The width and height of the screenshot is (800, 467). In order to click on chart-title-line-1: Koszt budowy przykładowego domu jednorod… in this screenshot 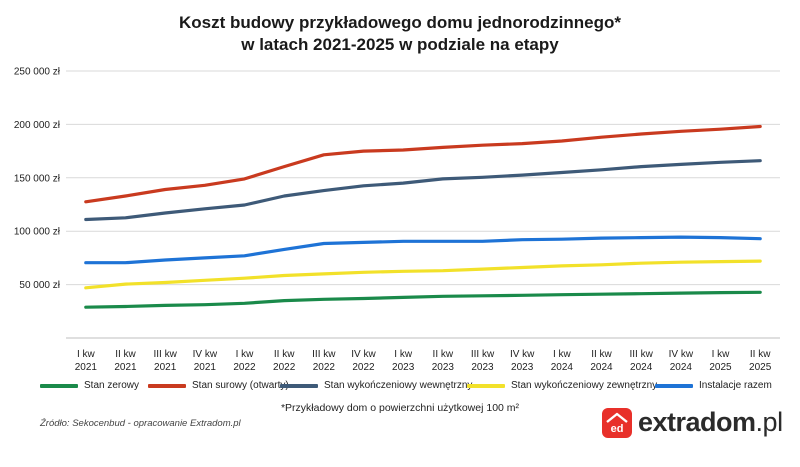, I will do `click(400, 22)`.